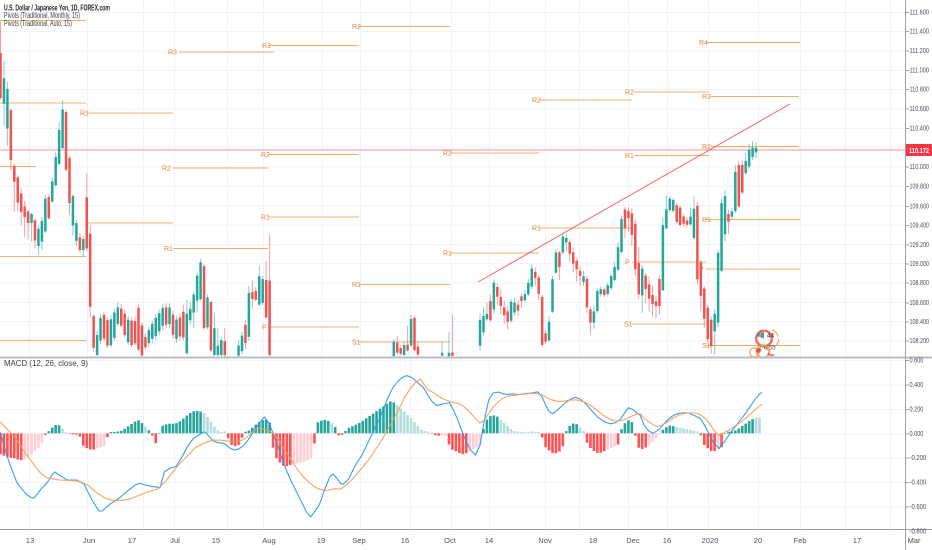  I want to click on svg-text: Mar, so click(914, 540).